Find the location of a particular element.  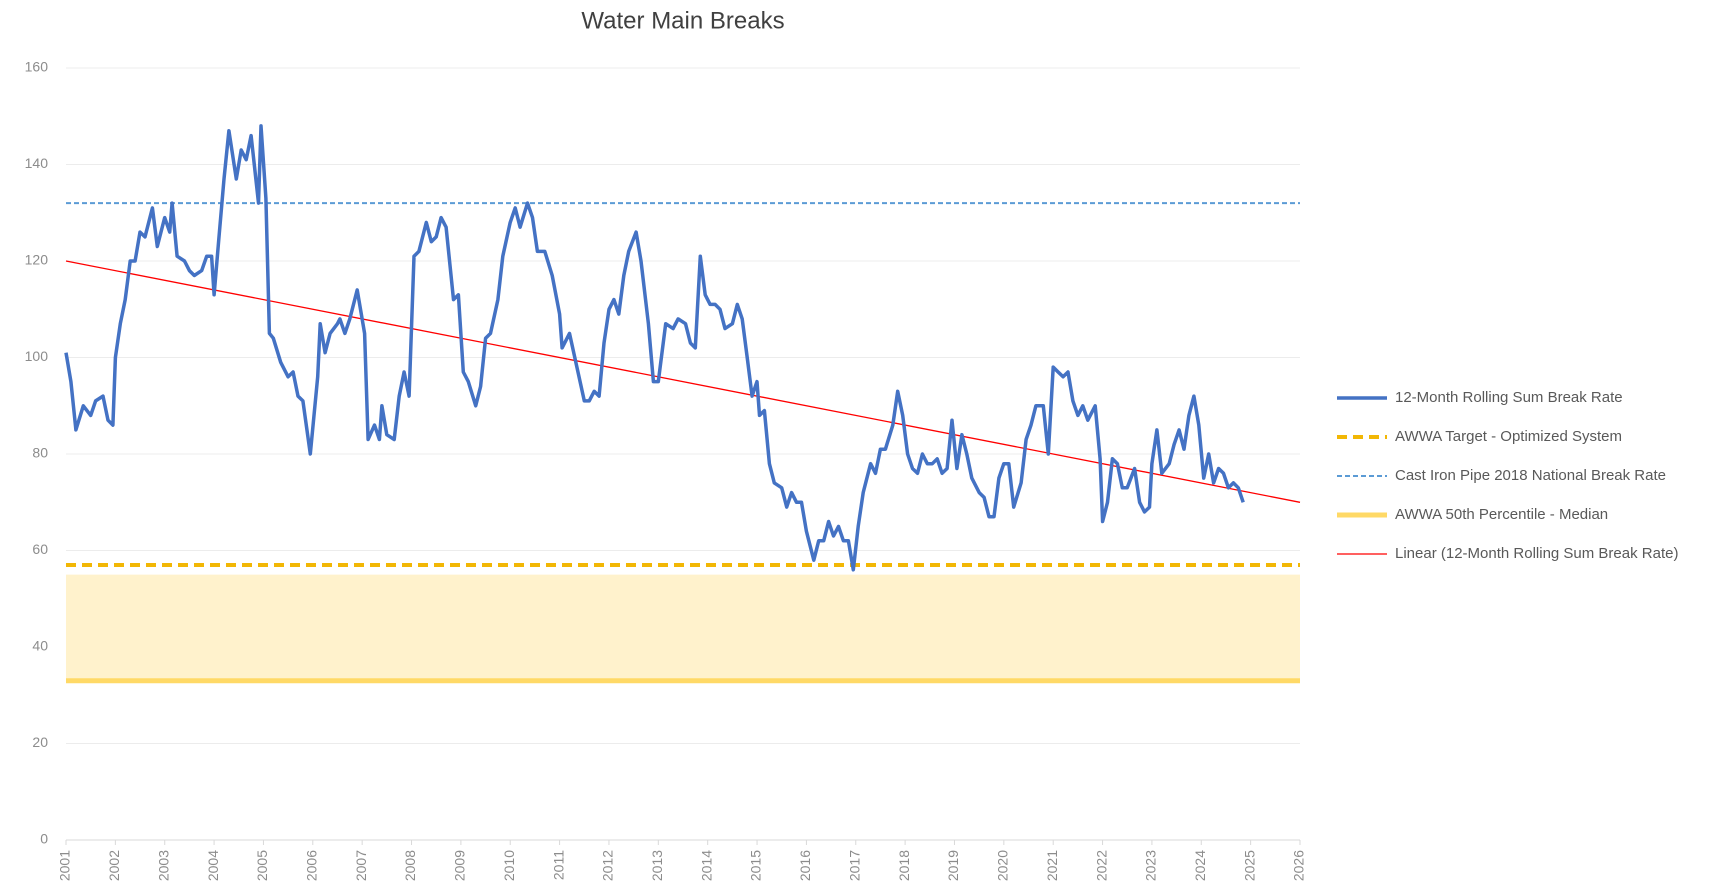

y-tick-label: 60 is located at coordinates (40, 549).